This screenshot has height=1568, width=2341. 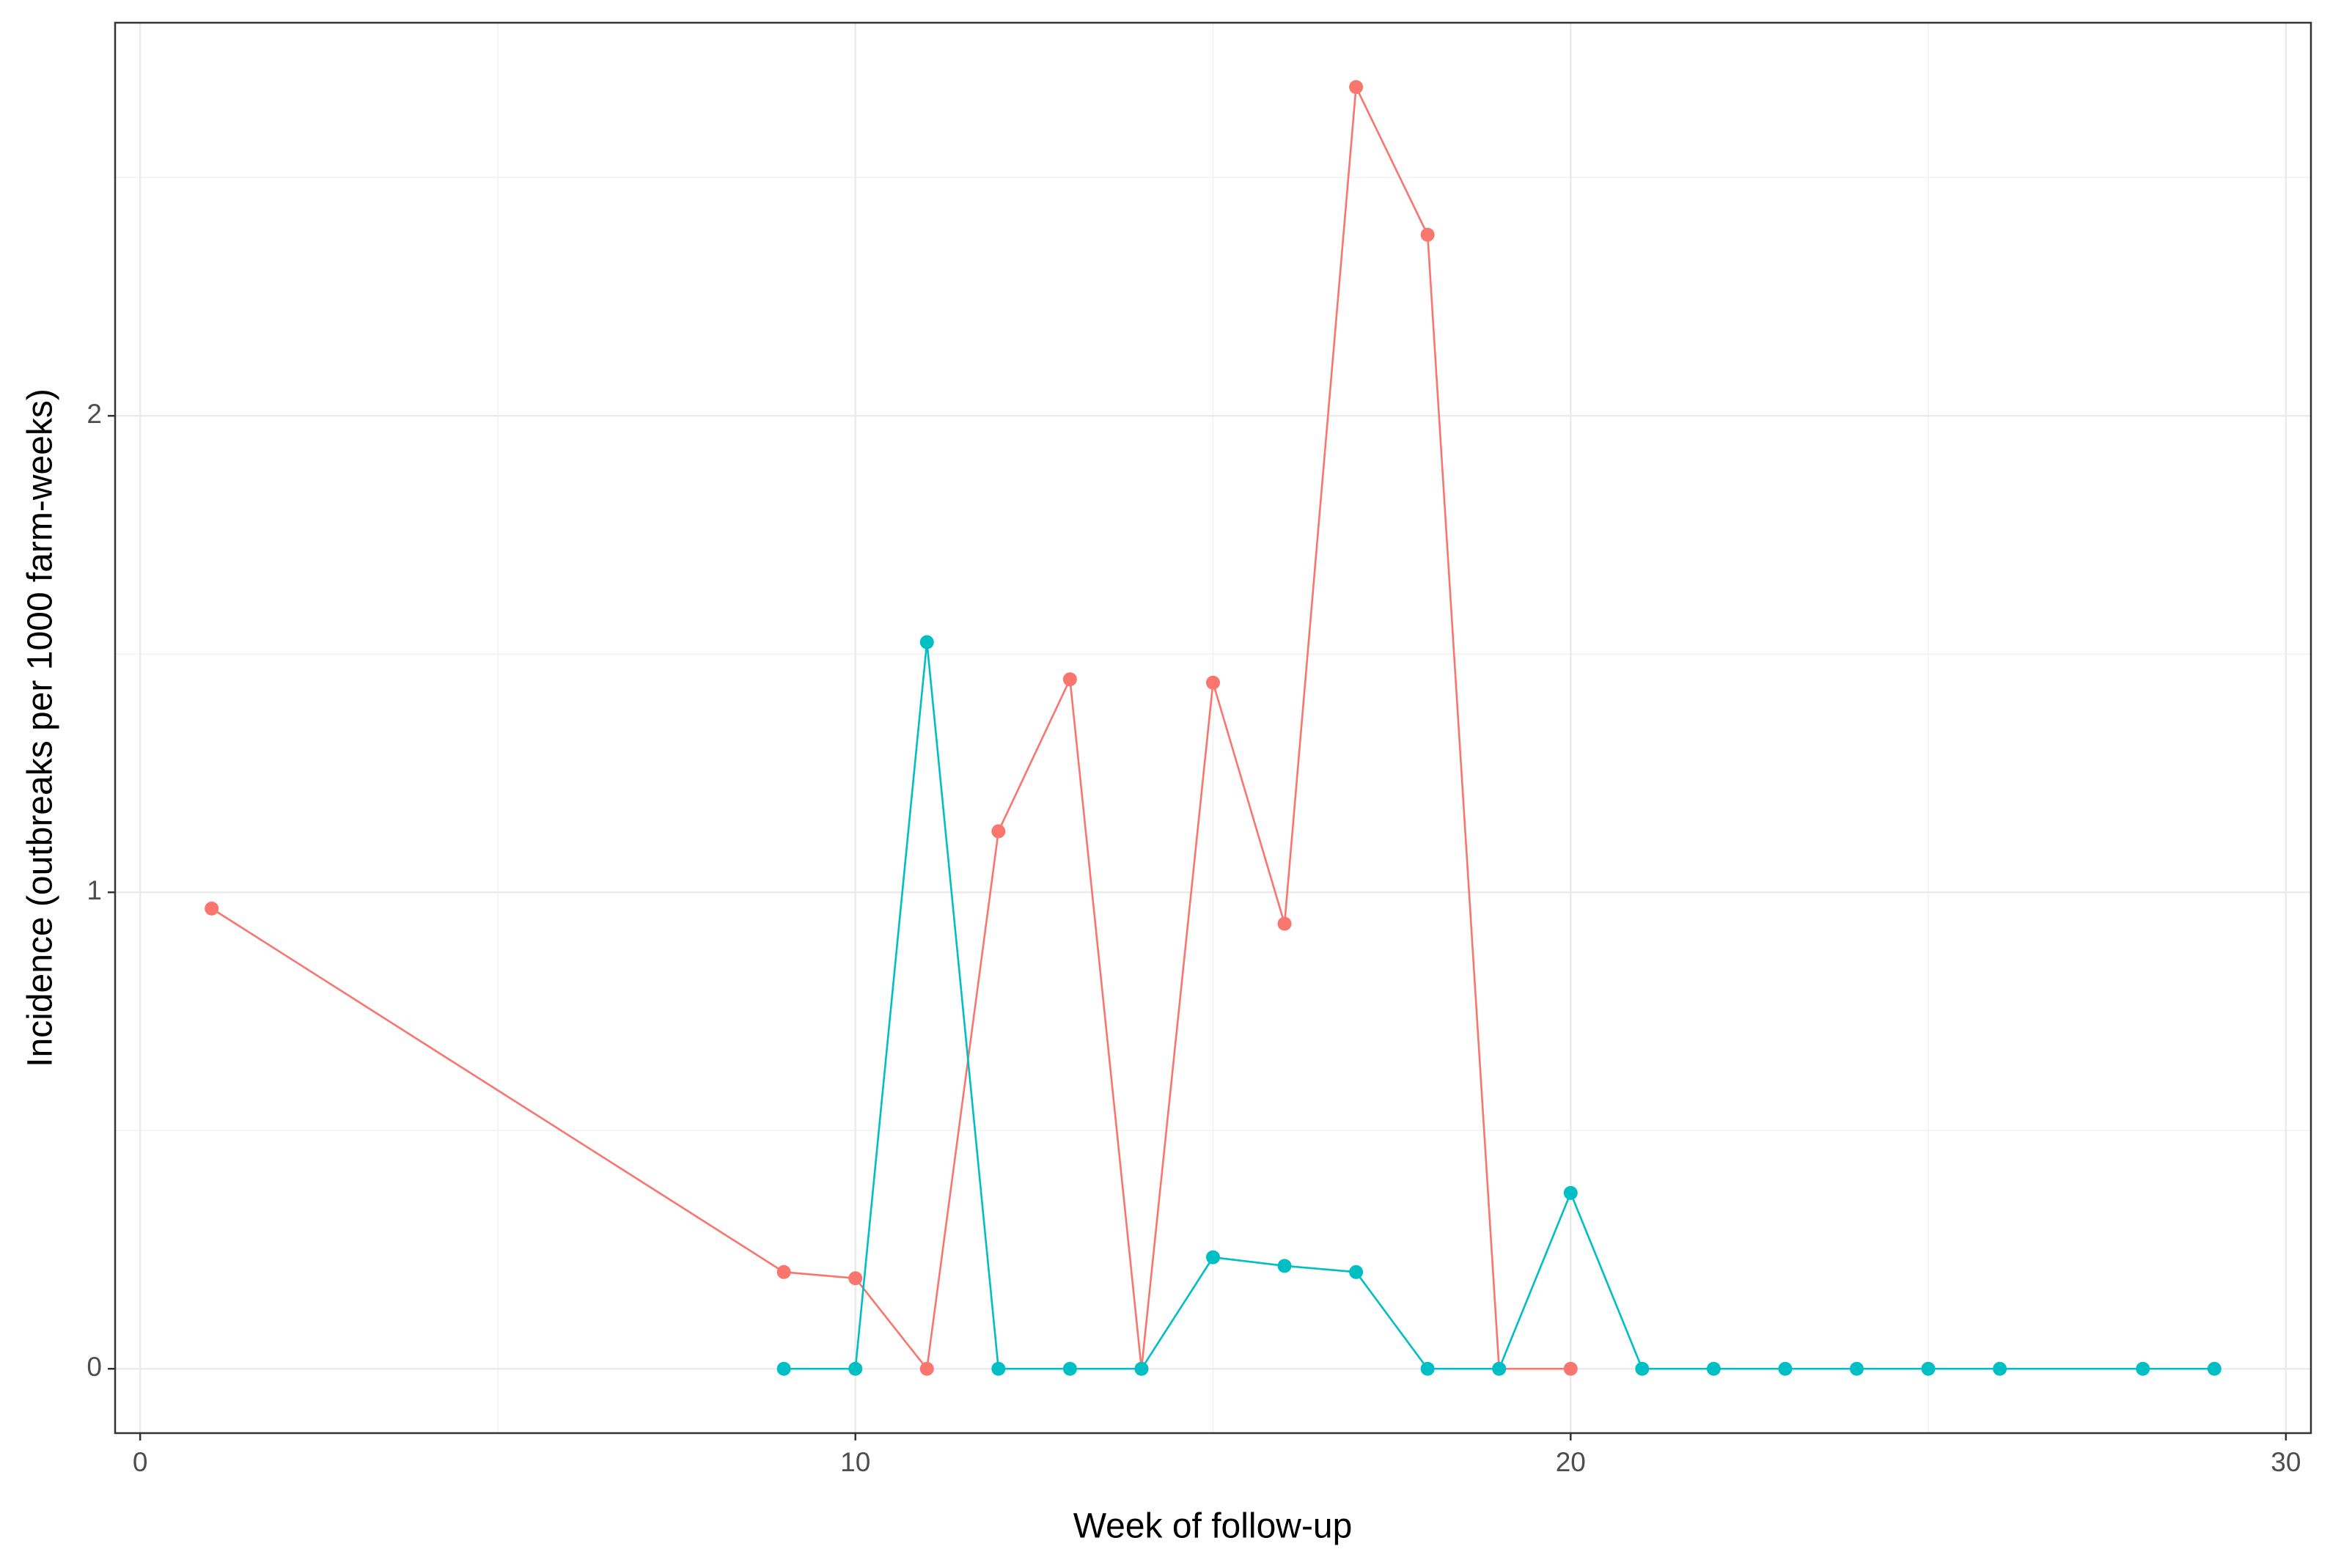 I want to click on y-tick-label: 2, so click(x=94, y=414).